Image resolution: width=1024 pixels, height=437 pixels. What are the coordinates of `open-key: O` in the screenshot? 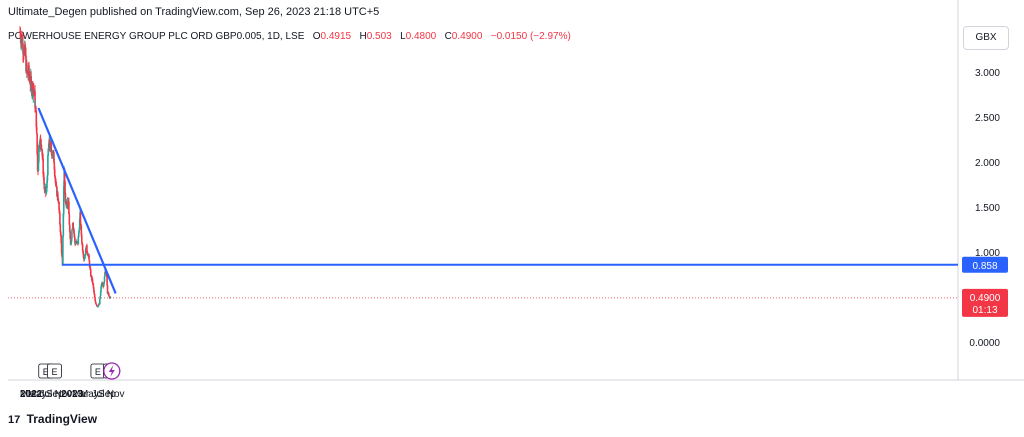 It's located at (316, 36).